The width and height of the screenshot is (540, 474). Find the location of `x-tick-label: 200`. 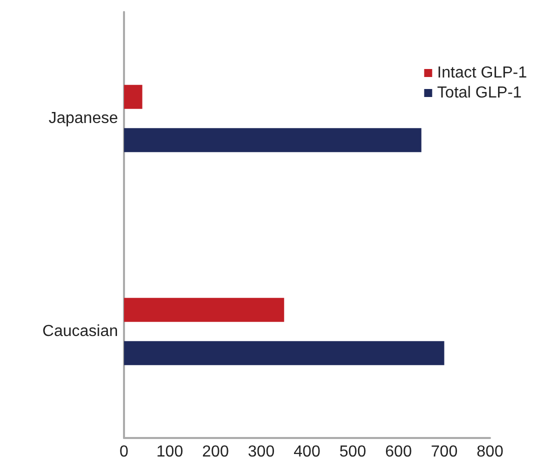

x-tick-label: 200 is located at coordinates (215, 452).